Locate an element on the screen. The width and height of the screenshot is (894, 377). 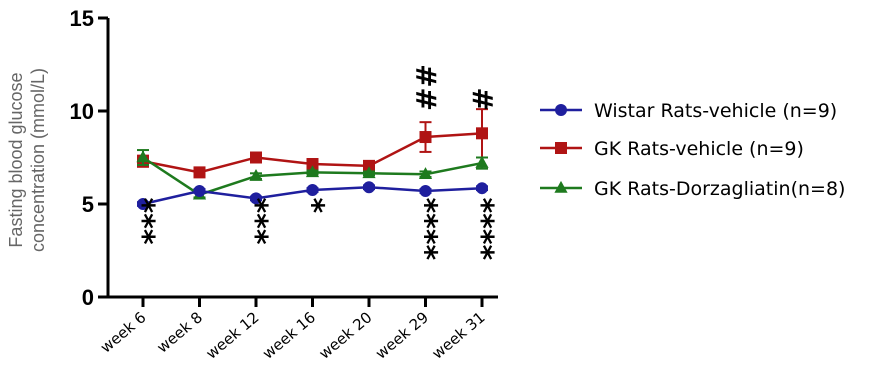
y-tick-label: 10 is located at coordinates (82, 111).